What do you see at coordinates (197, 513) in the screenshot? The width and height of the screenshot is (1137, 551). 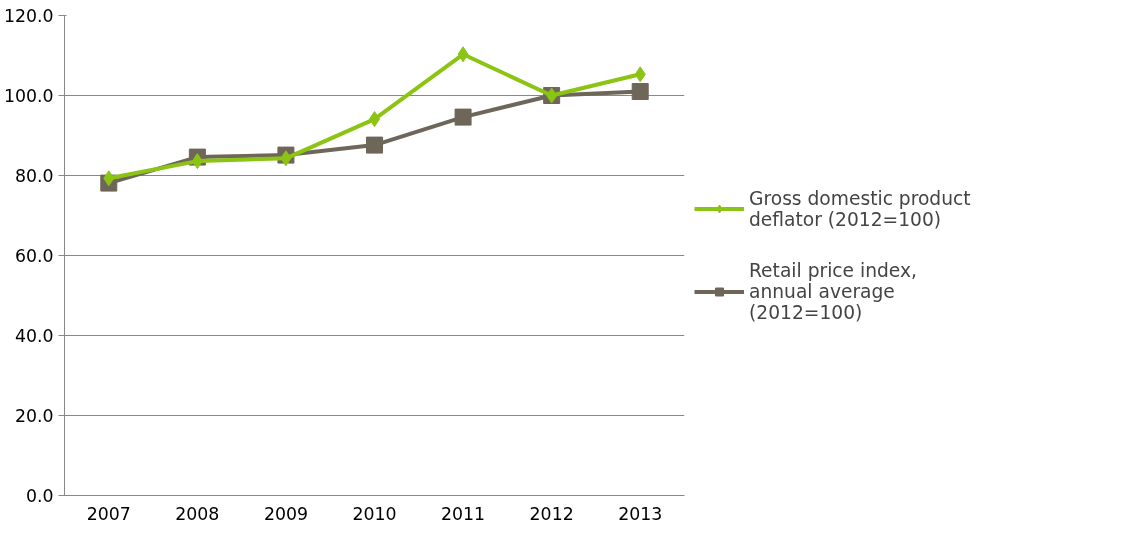 I see `x-tick-label: 2008` at bounding box center [197, 513].